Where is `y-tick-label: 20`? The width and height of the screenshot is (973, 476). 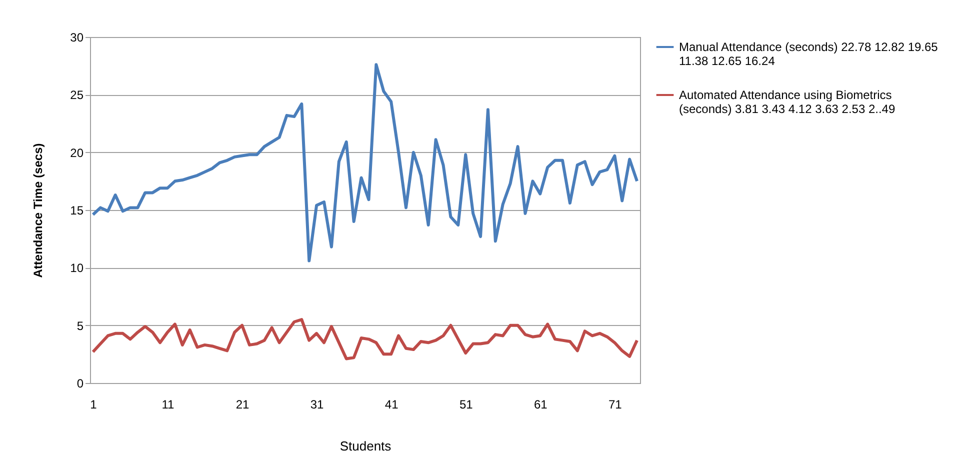
y-tick-label: 20 is located at coordinates (77, 153).